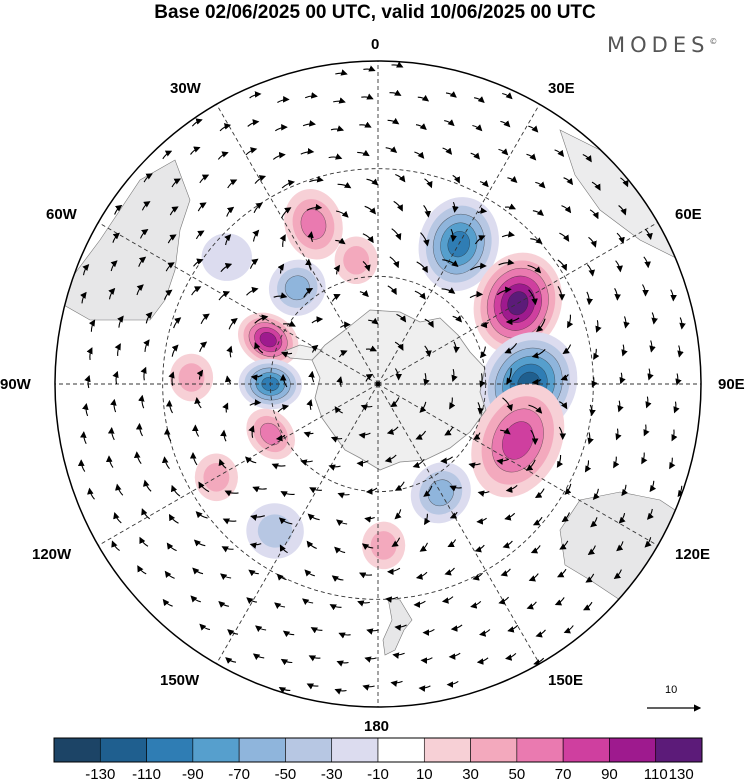 Image resolution: width=750 pixels, height=783 pixels. What do you see at coordinates (331, 774) in the screenshot?
I see `colorbar-tick-label: -30` at bounding box center [331, 774].